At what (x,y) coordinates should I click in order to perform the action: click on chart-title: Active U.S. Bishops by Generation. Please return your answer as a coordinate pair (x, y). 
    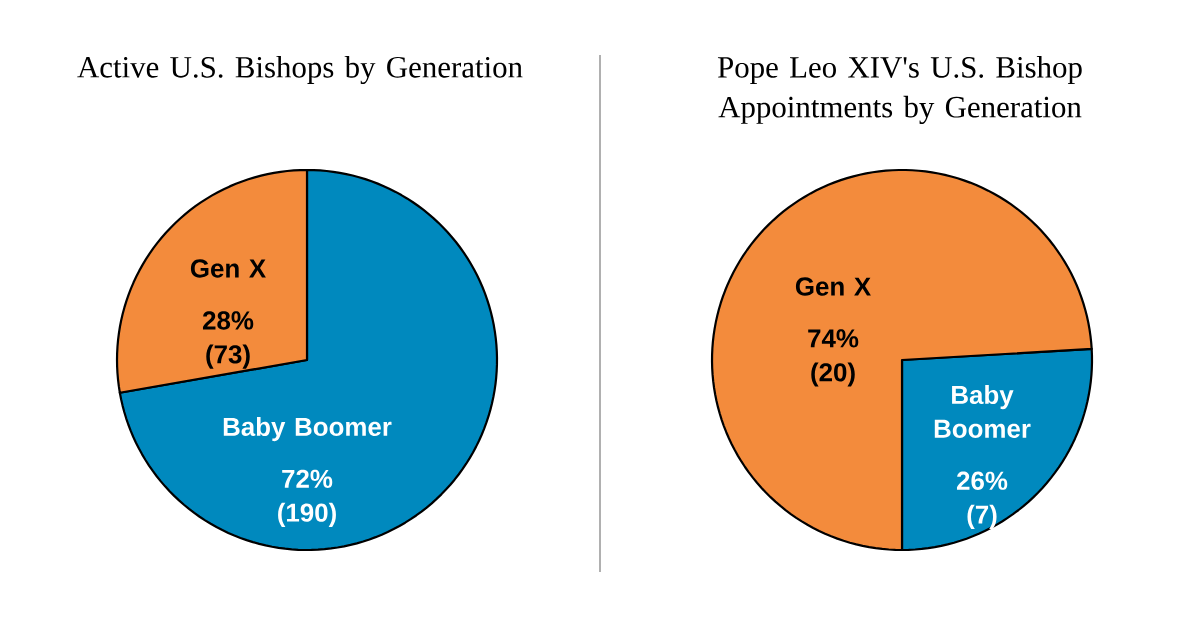
    Looking at the image, I should click on (300, 70).